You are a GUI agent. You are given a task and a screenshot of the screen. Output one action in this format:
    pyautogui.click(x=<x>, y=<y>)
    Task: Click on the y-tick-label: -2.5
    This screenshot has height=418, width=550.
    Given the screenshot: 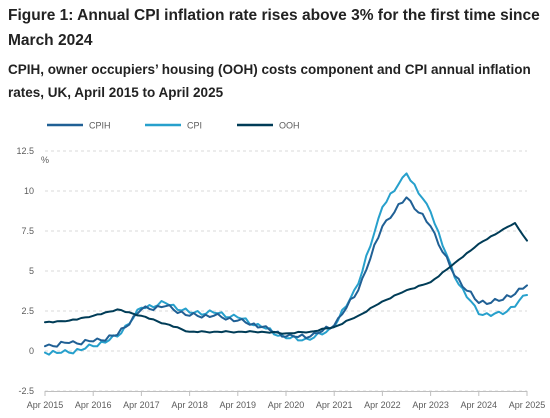 What is the action you would take?
    pyautogui.click(x=26, y=391)
    